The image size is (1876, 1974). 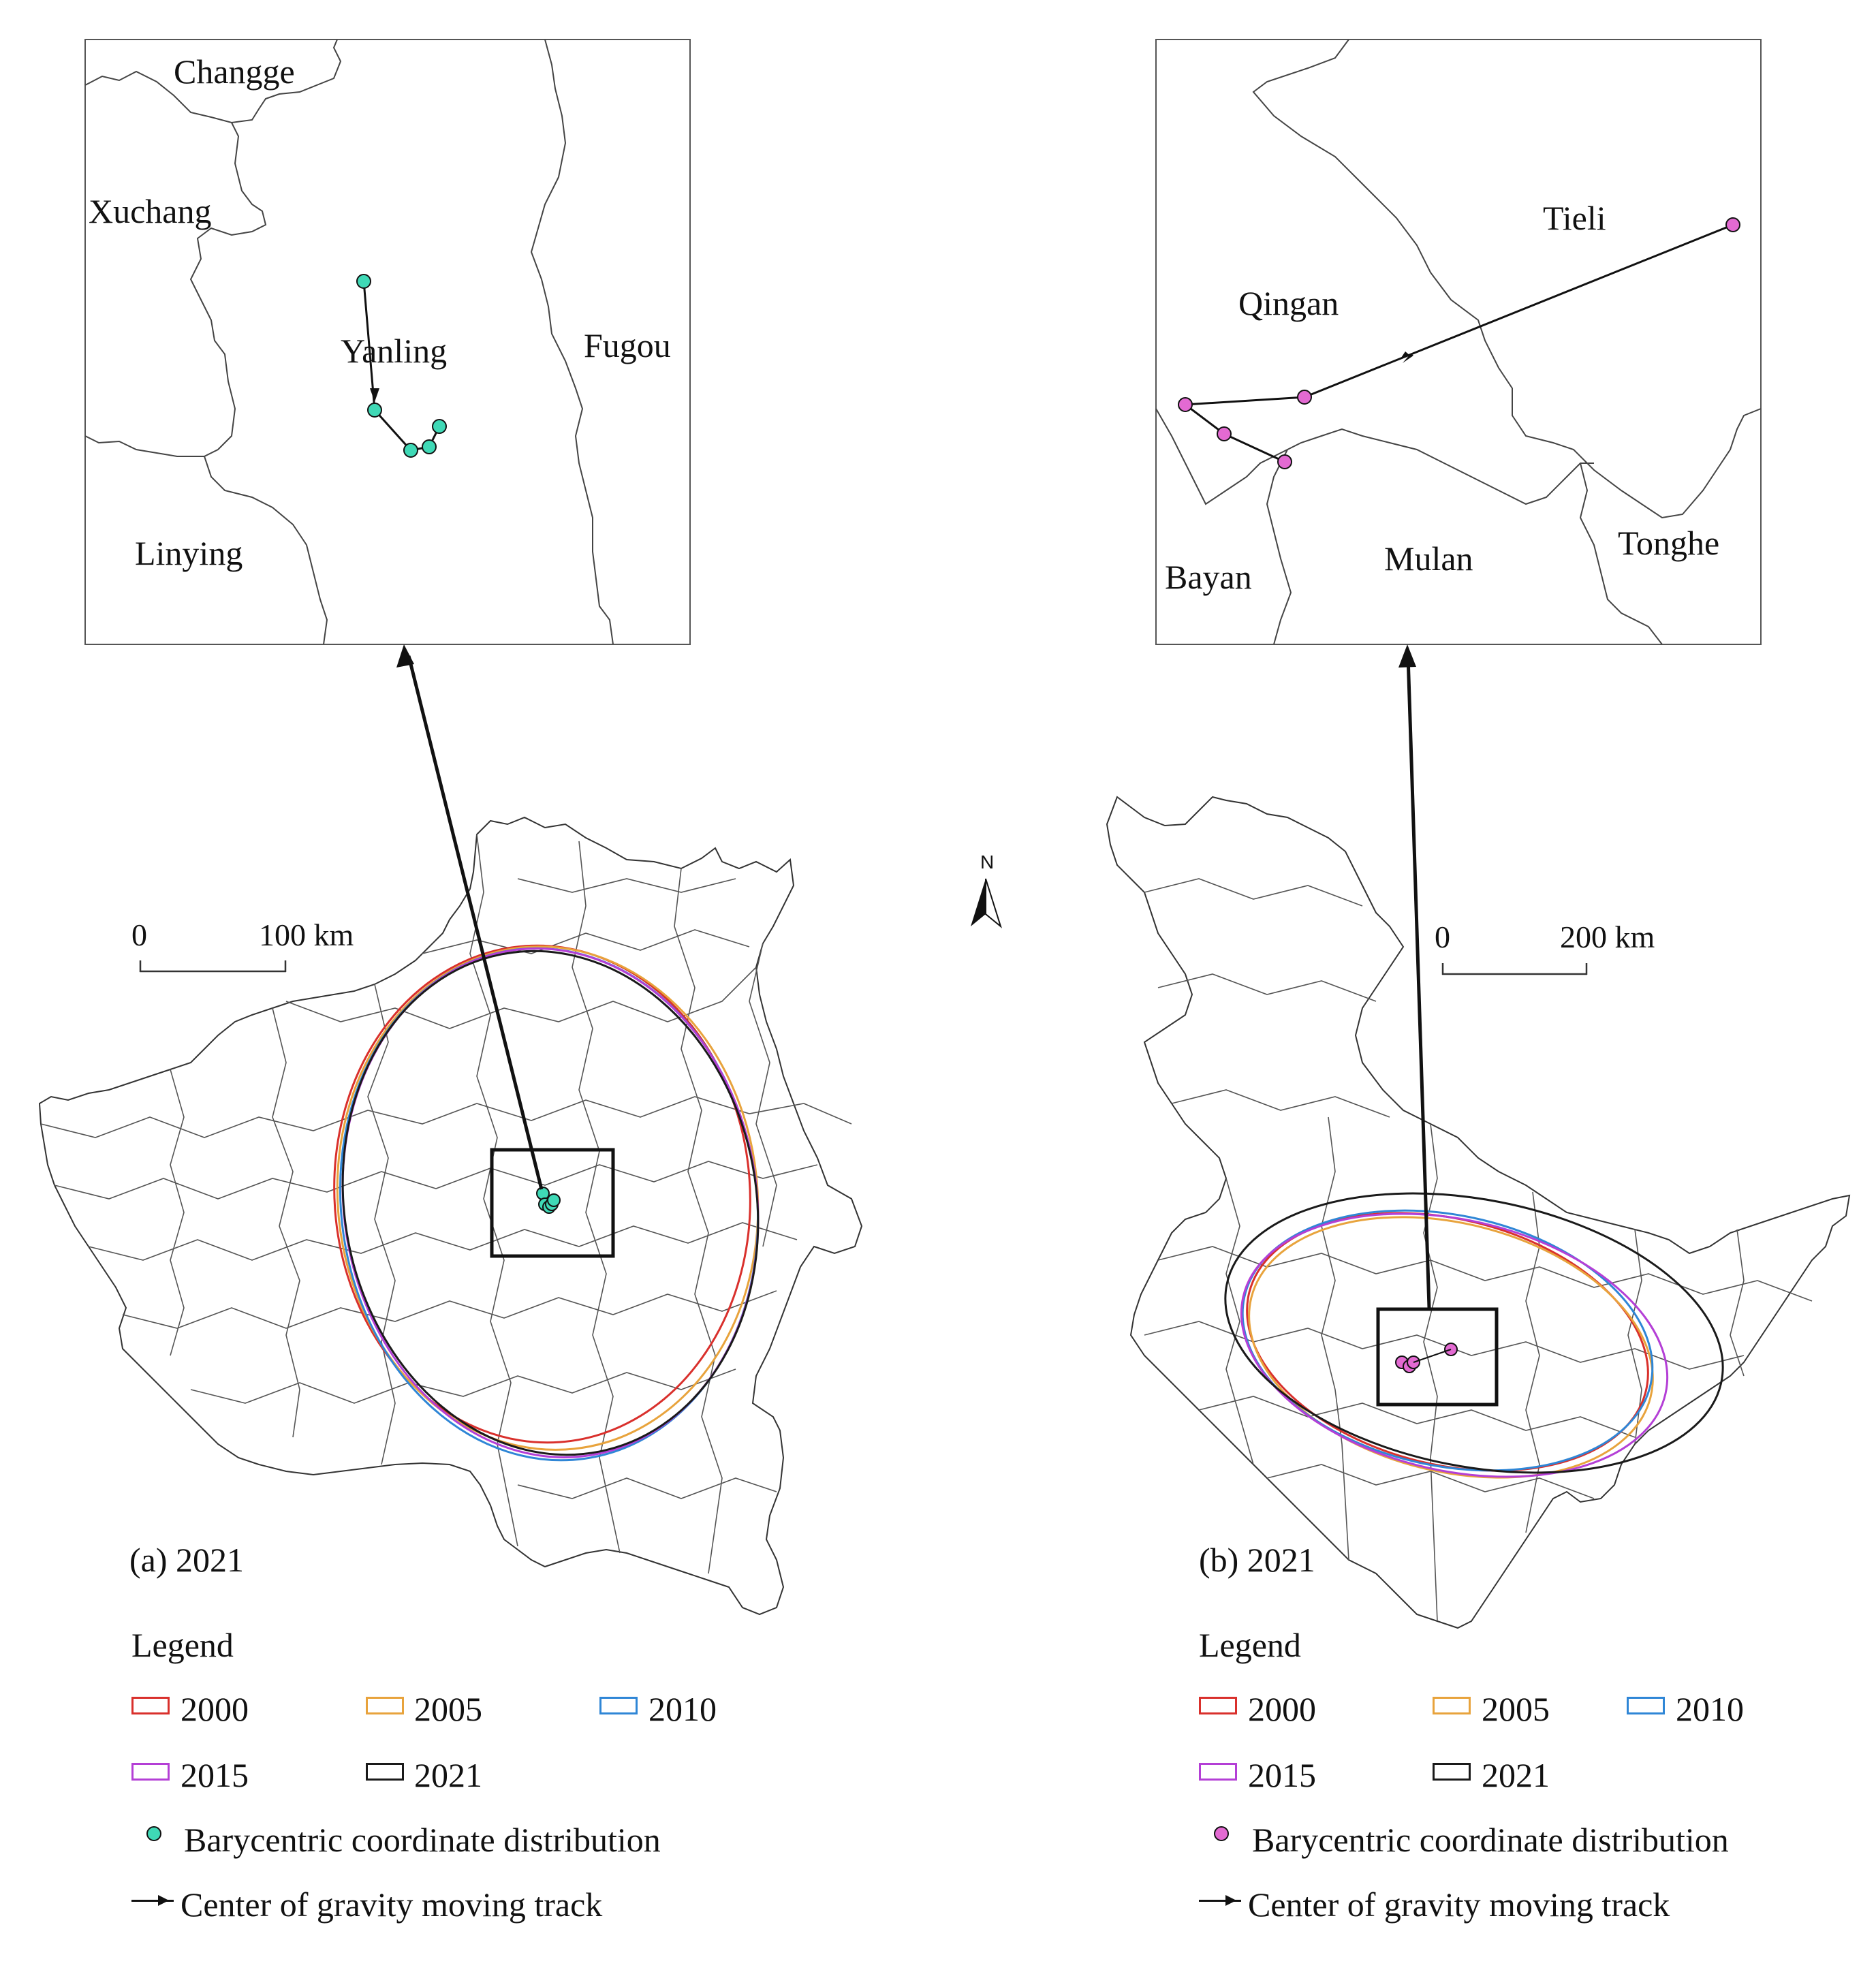 What do you see at coordinates (1250, 1645) in the screenshot?
I see `legend-title-b: Legend` at bounding box center [1250, 1645].